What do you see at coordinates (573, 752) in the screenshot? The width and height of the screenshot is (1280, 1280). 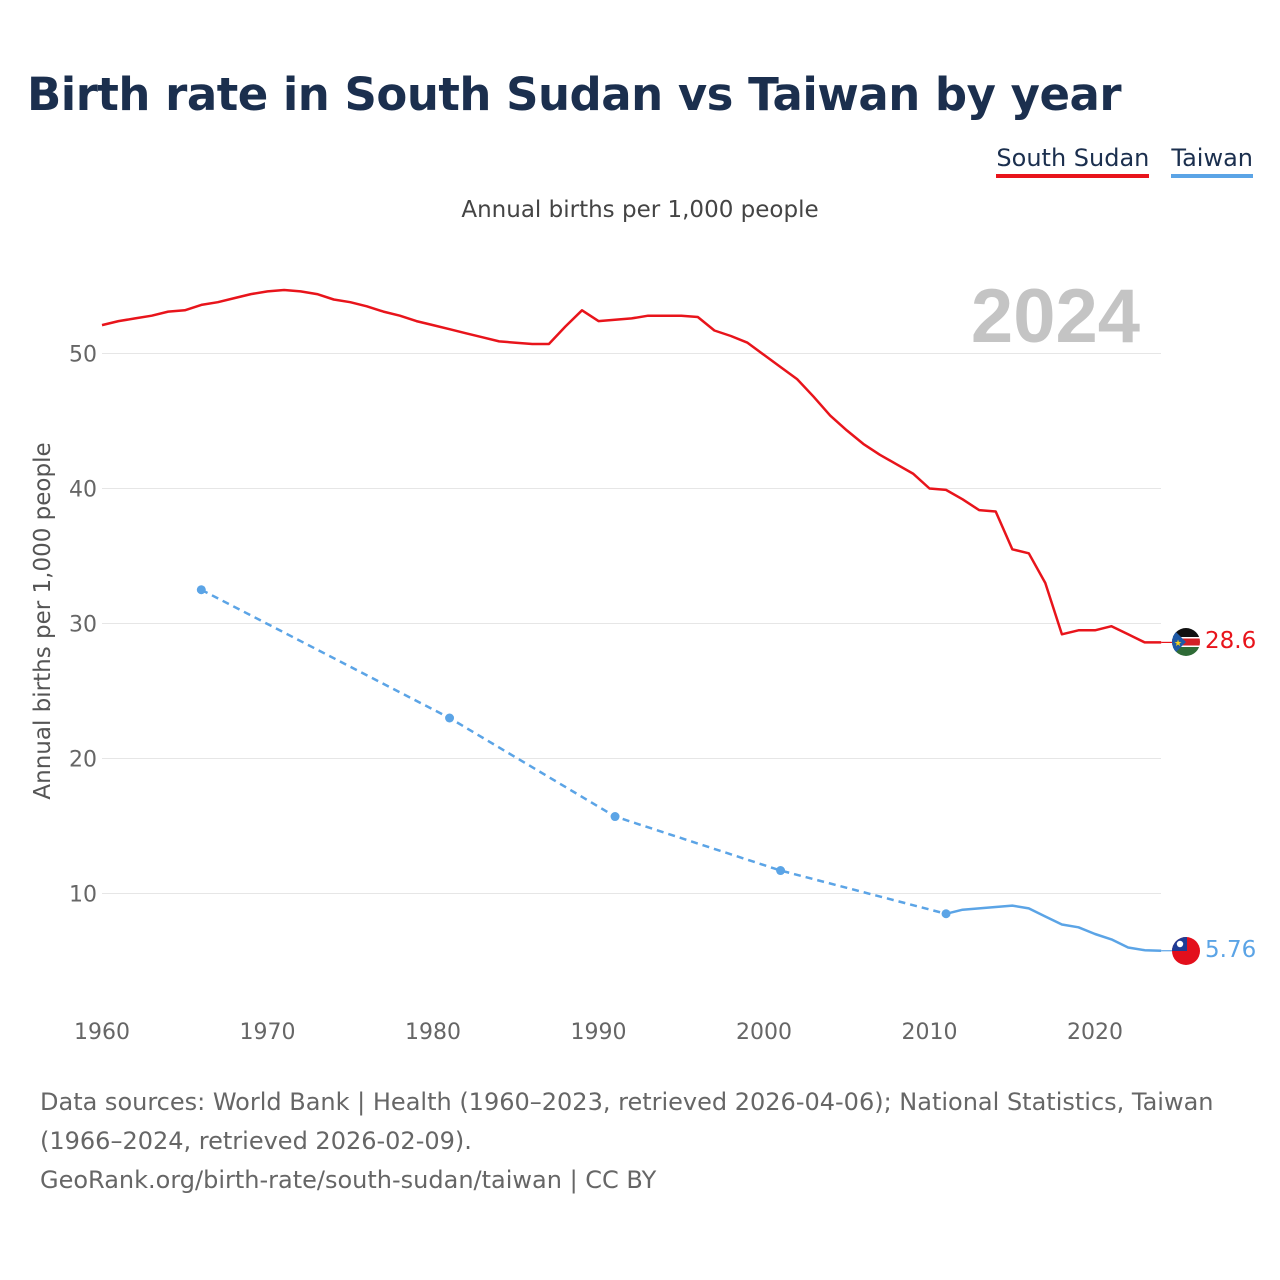 I see `taiwan-line-dashed` at bounding box center [573, 752].